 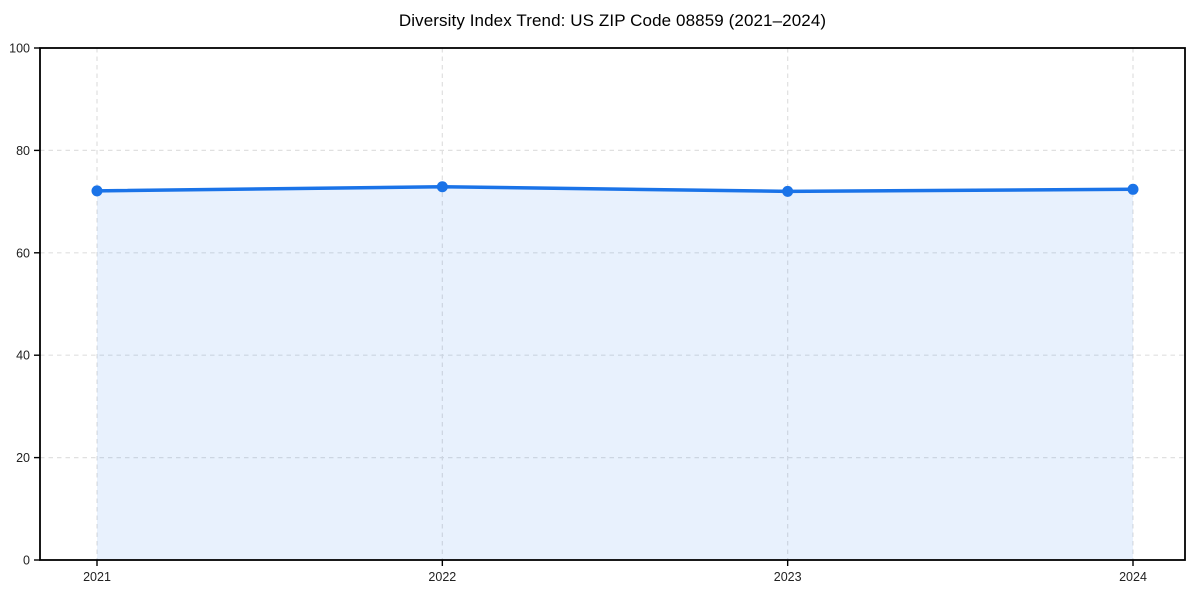 What do you see at coordinates (97, 577) in the screenshot?
I see `x-axis-tick-label: 2021` at bounding box center [97, 577].